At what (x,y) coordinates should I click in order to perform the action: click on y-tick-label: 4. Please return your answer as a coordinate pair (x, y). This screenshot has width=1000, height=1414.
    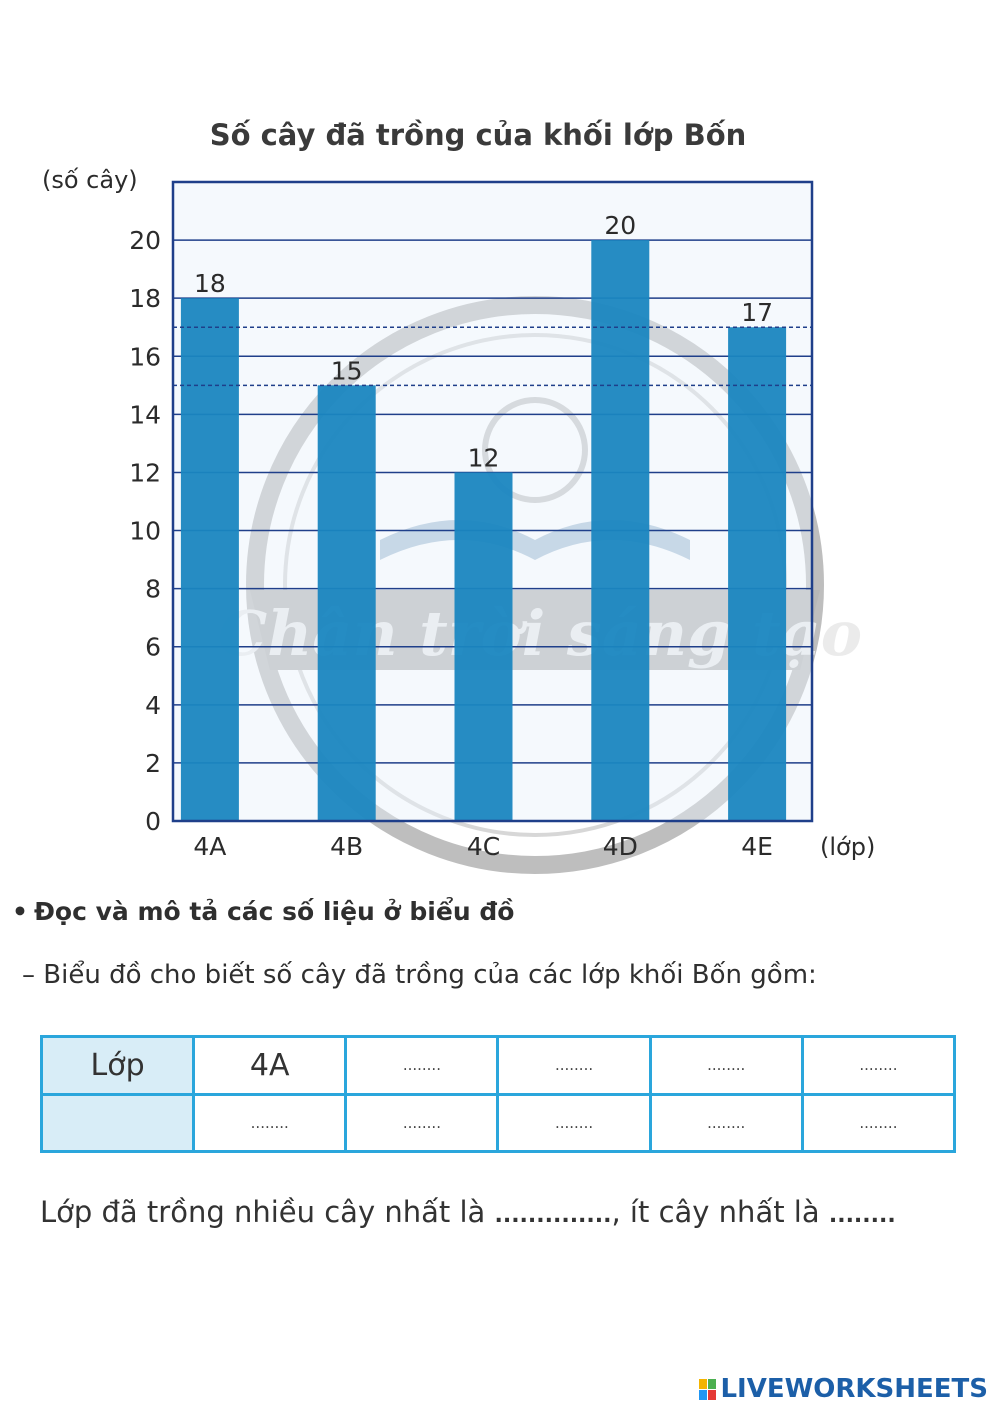
    Looking at the image, I should click on (153, 705).